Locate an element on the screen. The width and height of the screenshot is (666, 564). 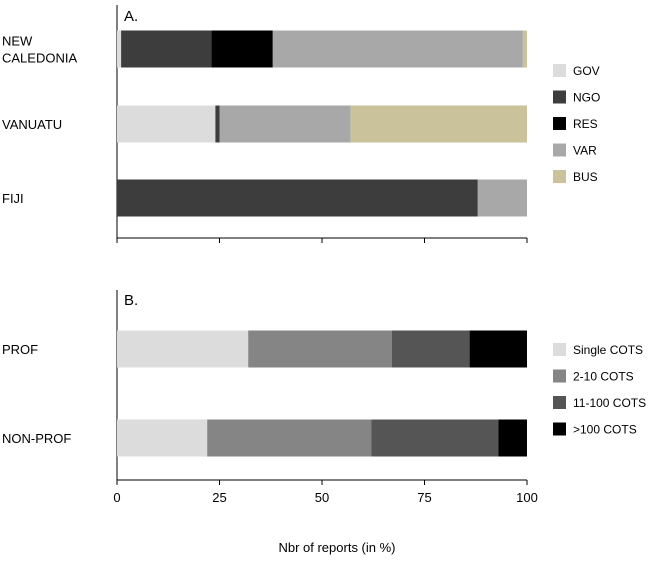
legend-swatch-single-cots is located at coordinates (559, 349).